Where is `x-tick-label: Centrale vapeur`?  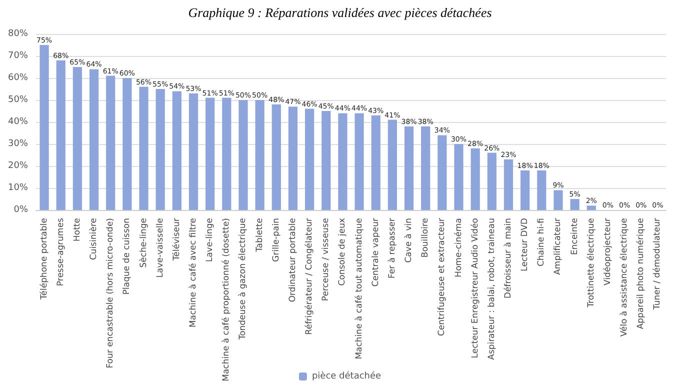 x-tick-label: Centrale vapeur is located at coordinates (375, 252).